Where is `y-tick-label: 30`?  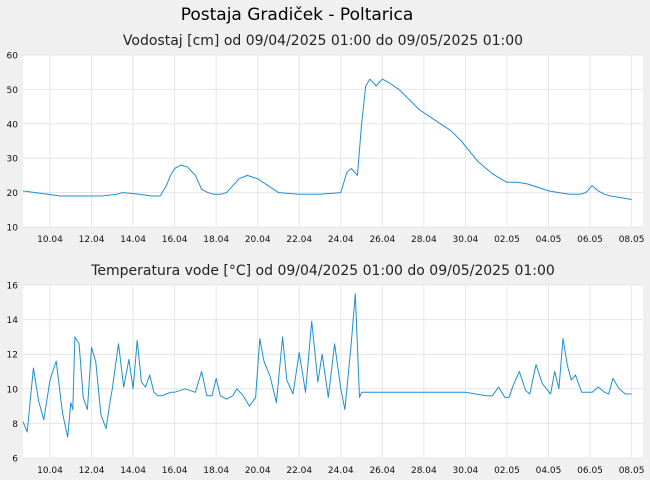
y-tick-label: 30 is located at coordinates (13, 160).